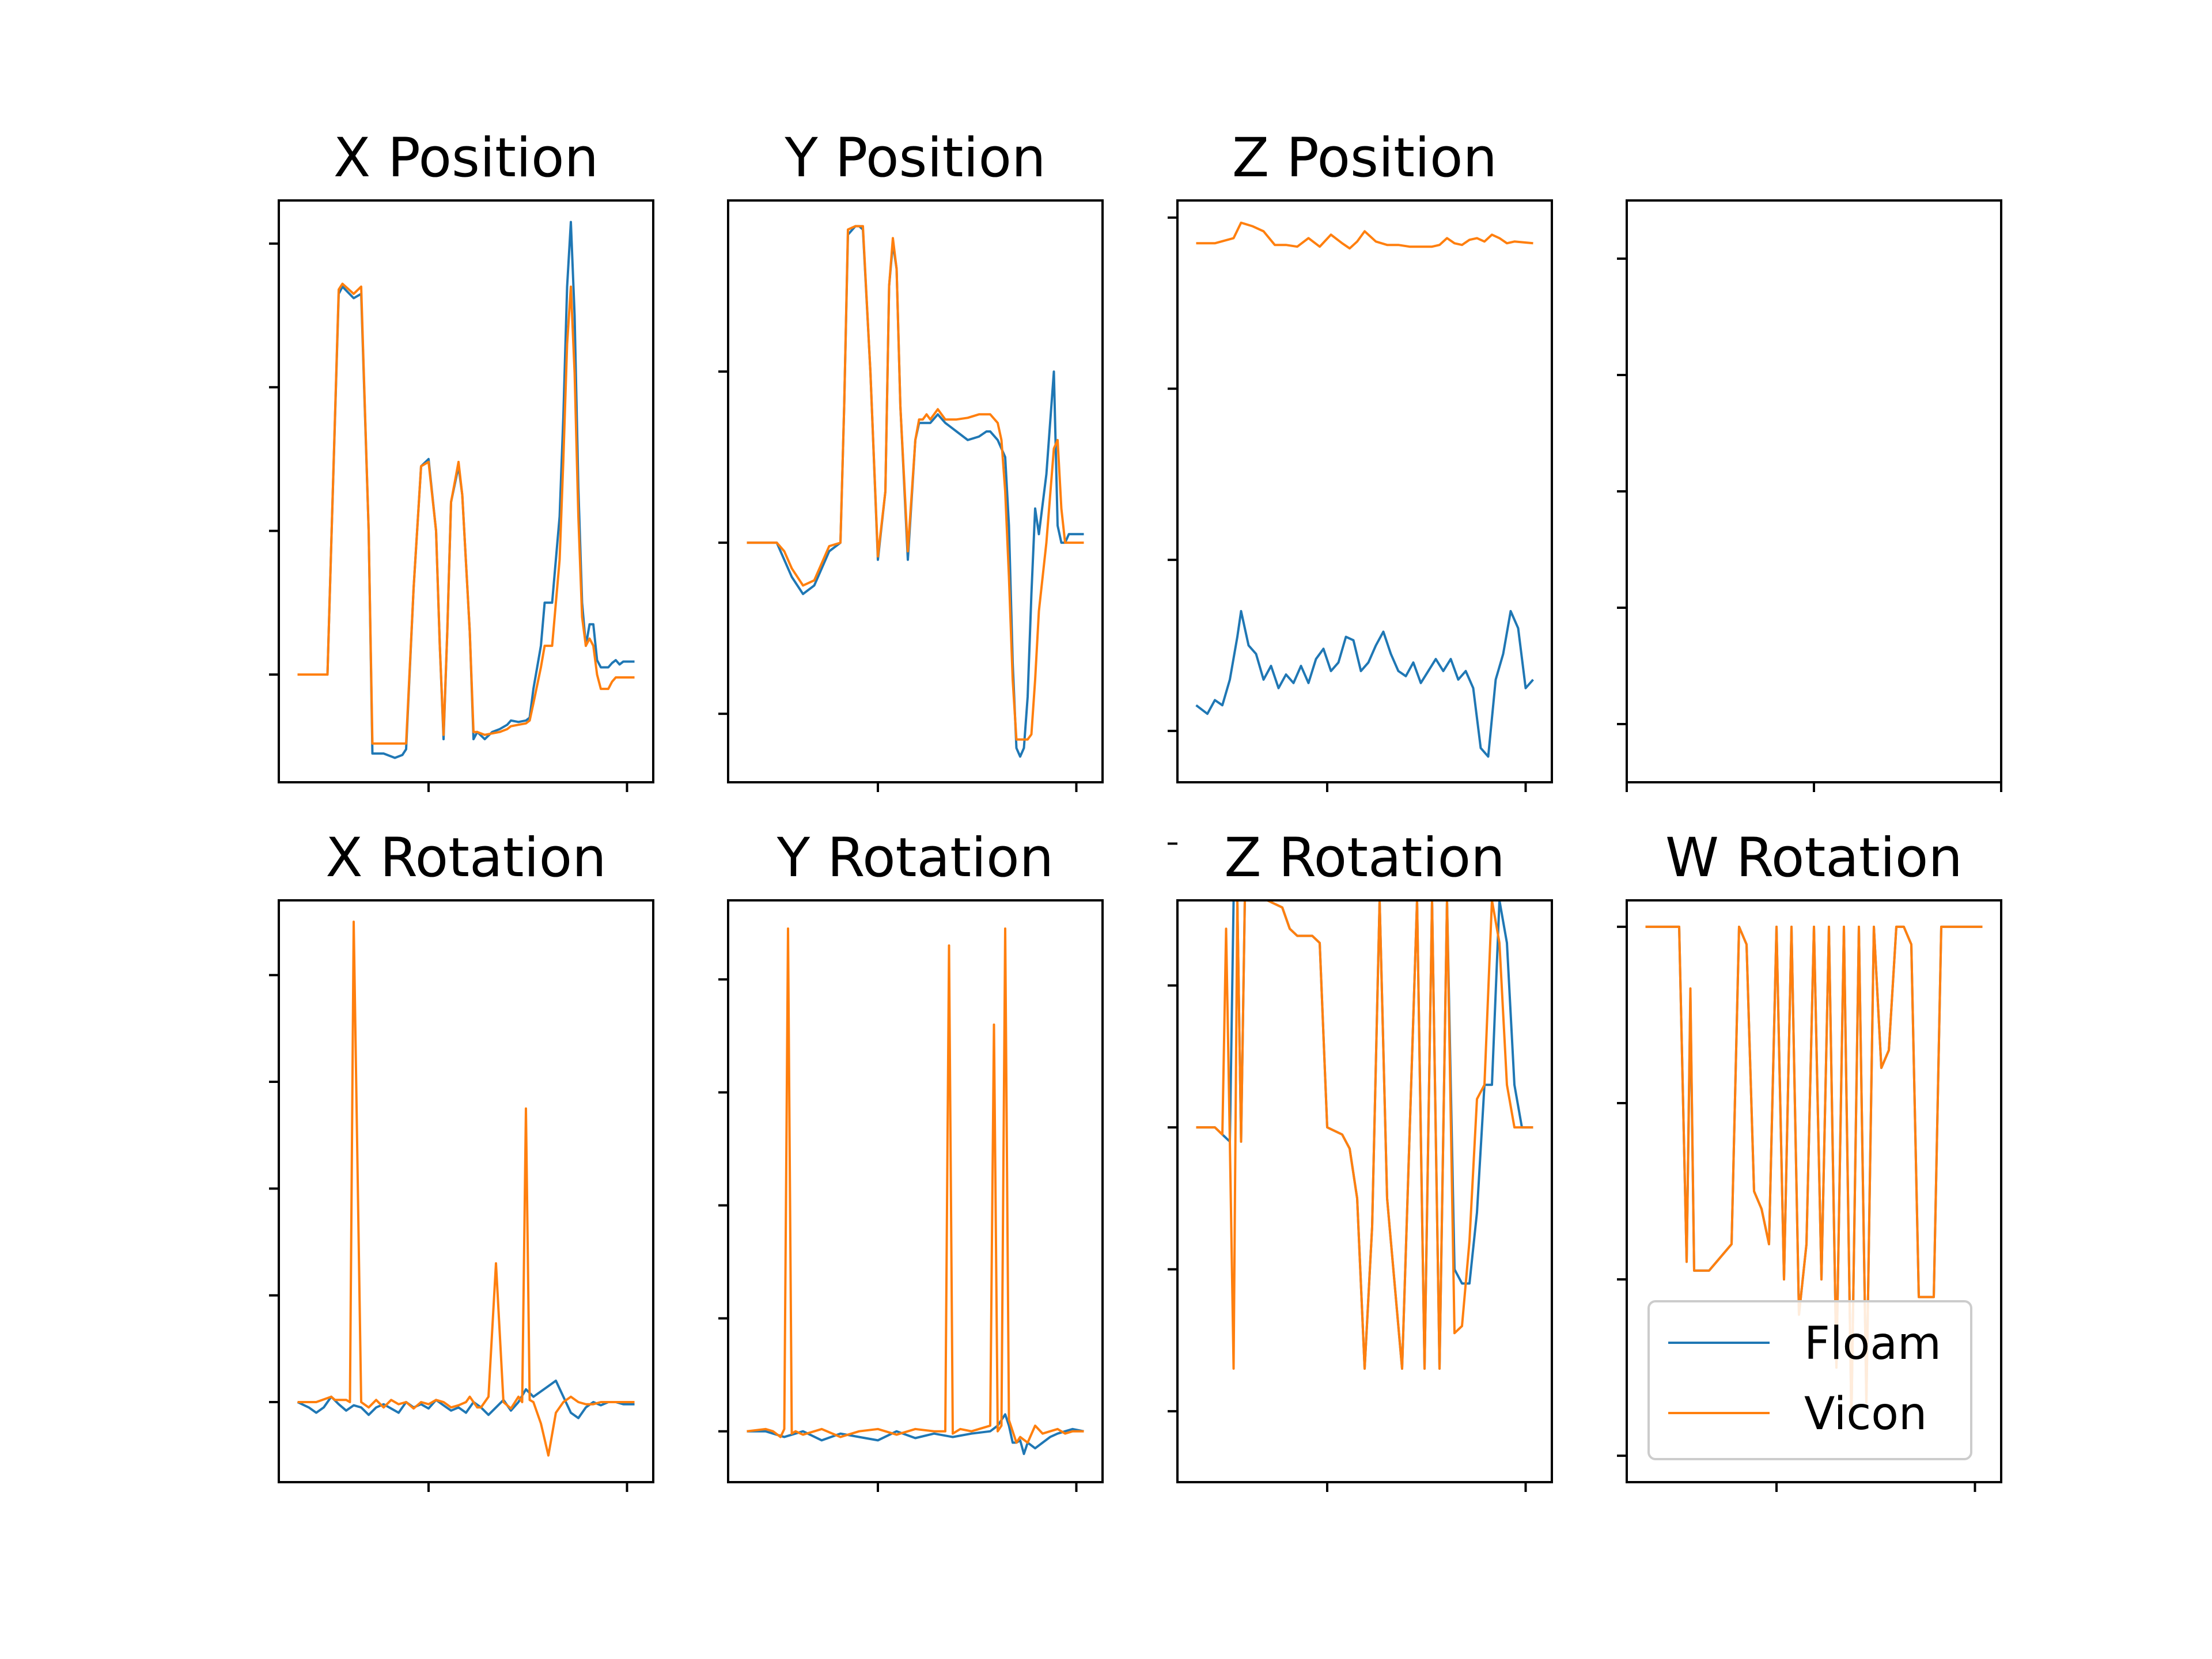 This screenshot has width=2212, height=1659. Describe the element at coordinates (1364, 158) in the screenshot. I see `subplot-title: Z Position` at that location.